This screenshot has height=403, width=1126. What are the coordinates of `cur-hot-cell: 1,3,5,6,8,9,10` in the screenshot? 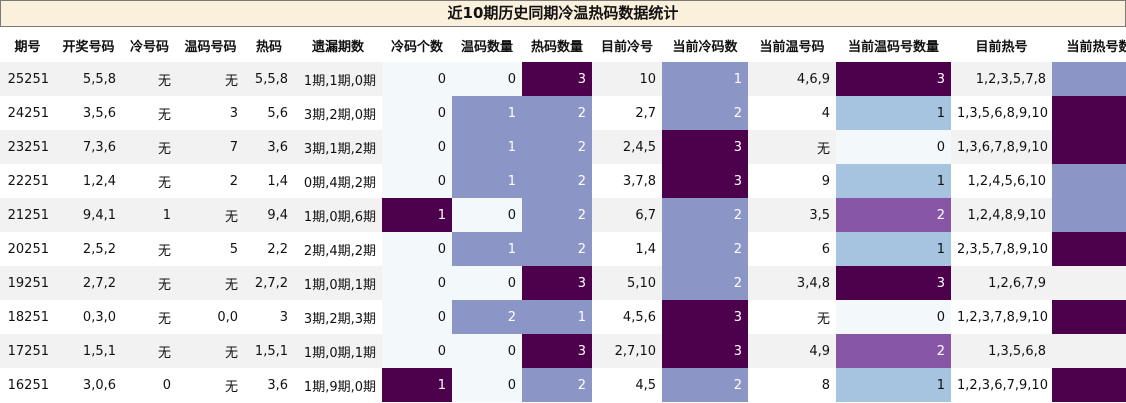 It's located at (1001, 113).